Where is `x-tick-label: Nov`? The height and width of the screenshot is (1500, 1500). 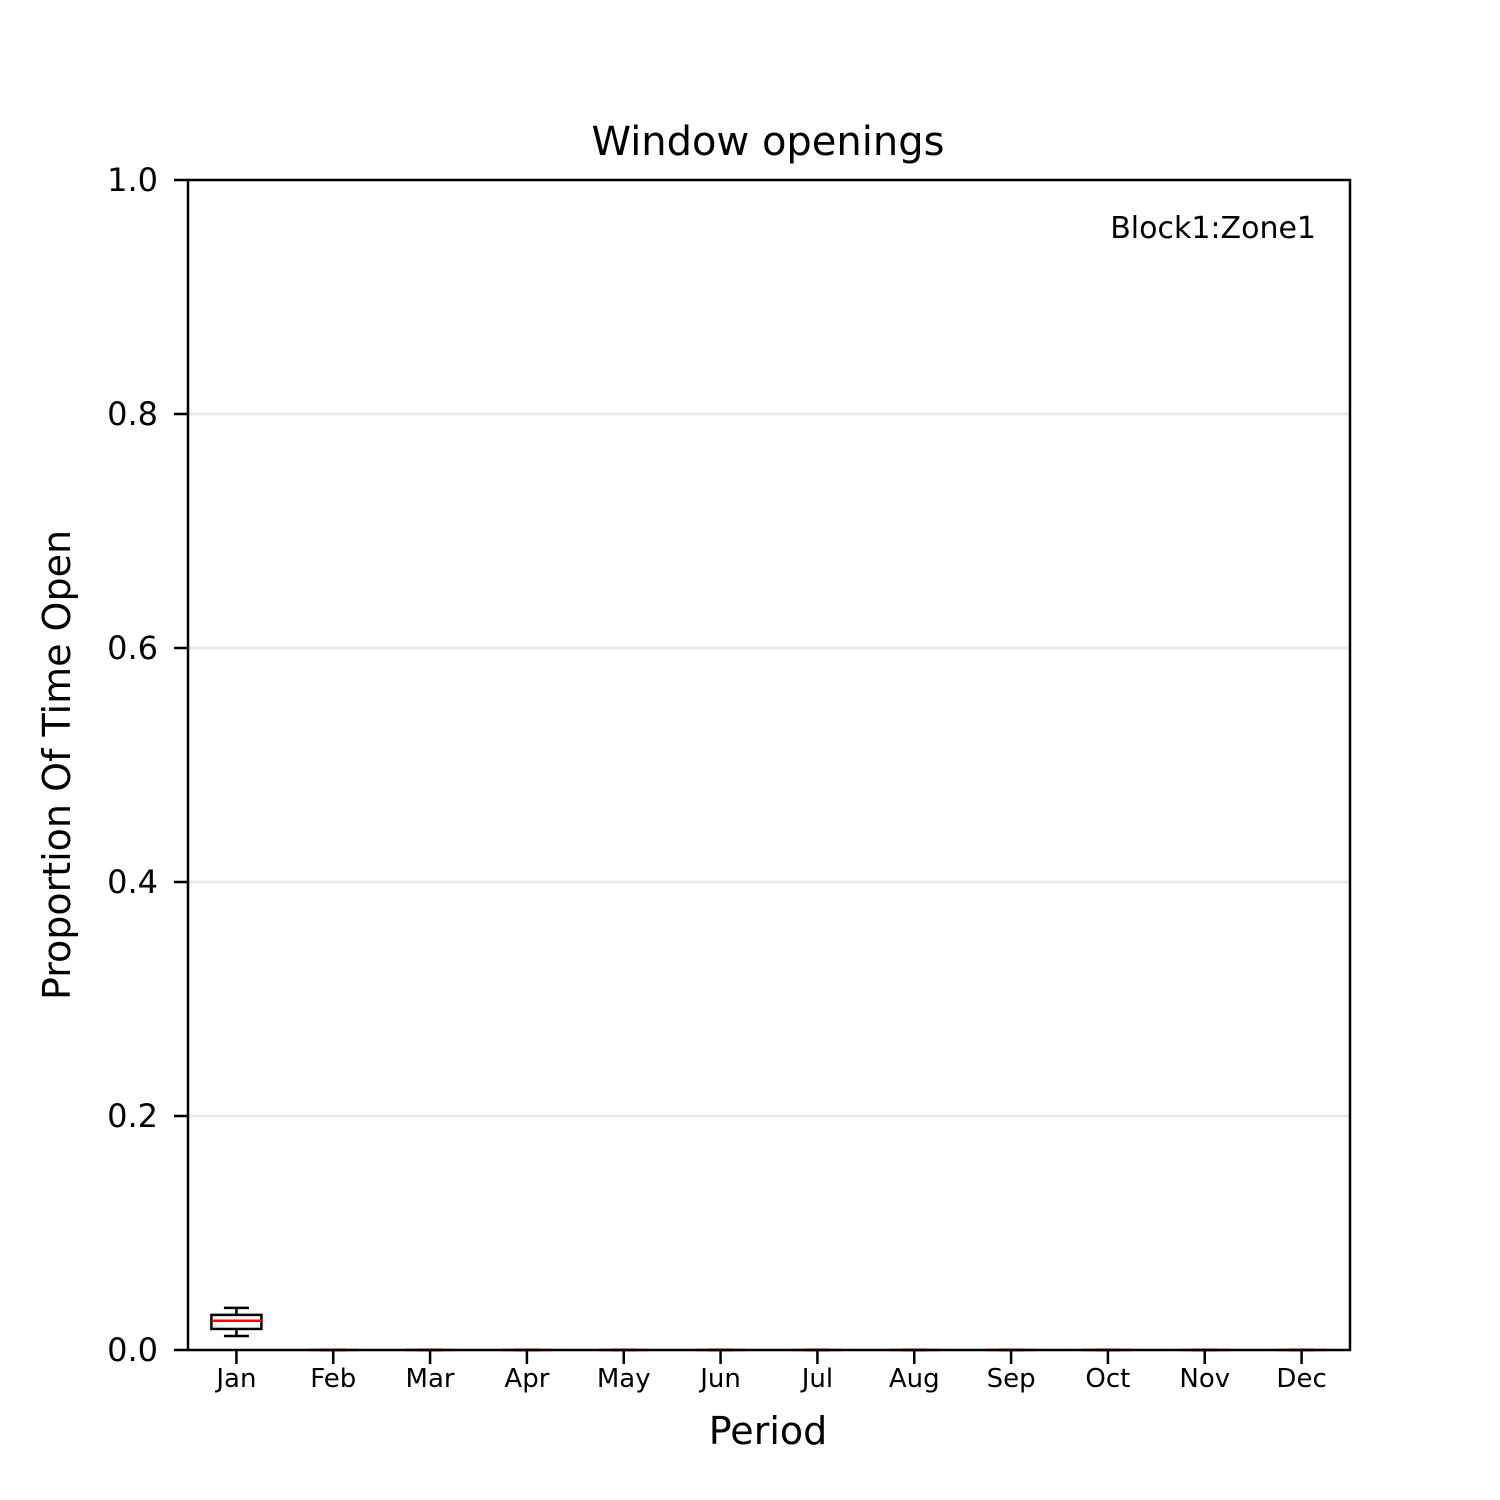 x-tick-label: Nov is located at coordinates (1204, 1379).